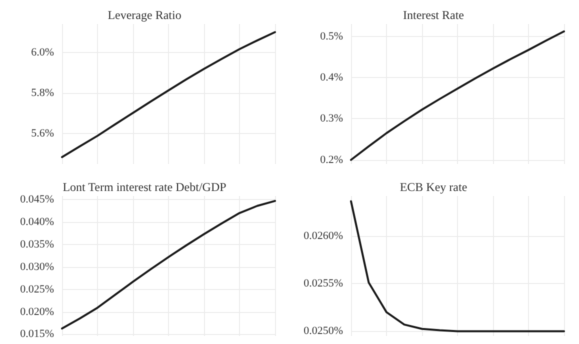  I want to click on y-tick-label: 0.5%, so click(331, 36).